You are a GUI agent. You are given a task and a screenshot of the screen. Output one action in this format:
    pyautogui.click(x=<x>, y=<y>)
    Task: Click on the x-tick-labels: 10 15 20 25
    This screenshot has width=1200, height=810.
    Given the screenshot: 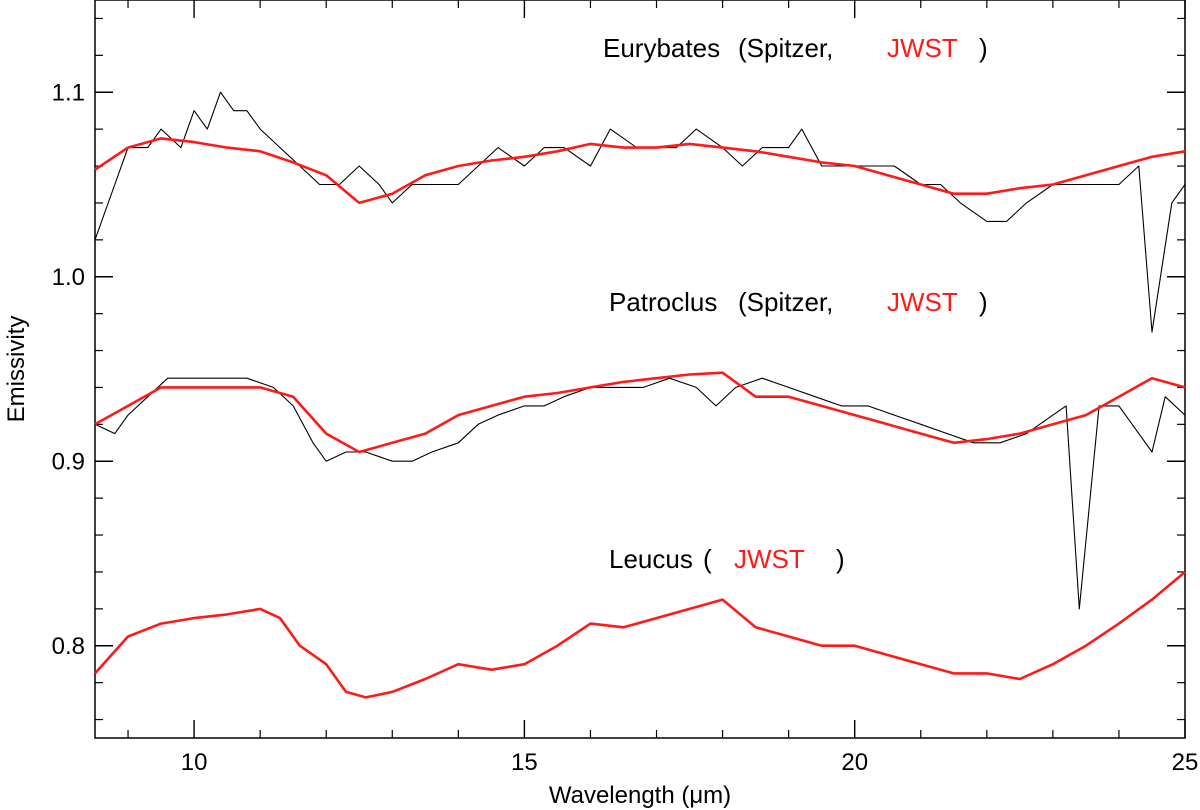 What is the action you would take?
    pyautogui.click(x=690, y=762)
    